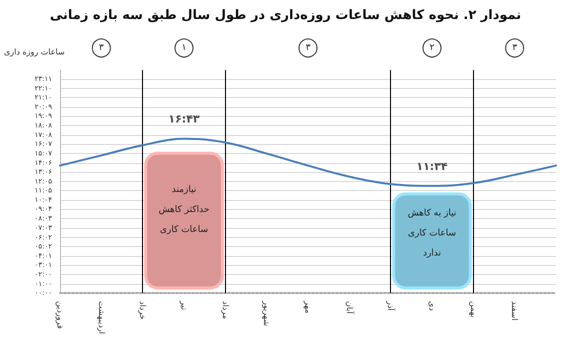 The image size is (571, 340). Describe the element at coordinates (143, 310) in the screenshot. I see `x-tick-label: خرداد` at that location.